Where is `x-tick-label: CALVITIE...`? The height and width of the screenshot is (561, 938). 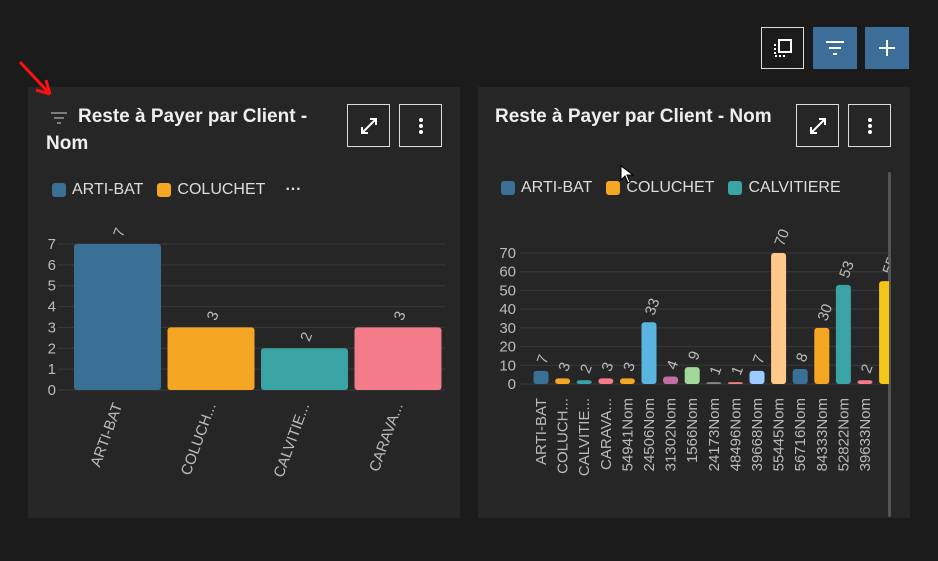 x-tick-label: CALVITIE... is located at coordinates (292, 440).